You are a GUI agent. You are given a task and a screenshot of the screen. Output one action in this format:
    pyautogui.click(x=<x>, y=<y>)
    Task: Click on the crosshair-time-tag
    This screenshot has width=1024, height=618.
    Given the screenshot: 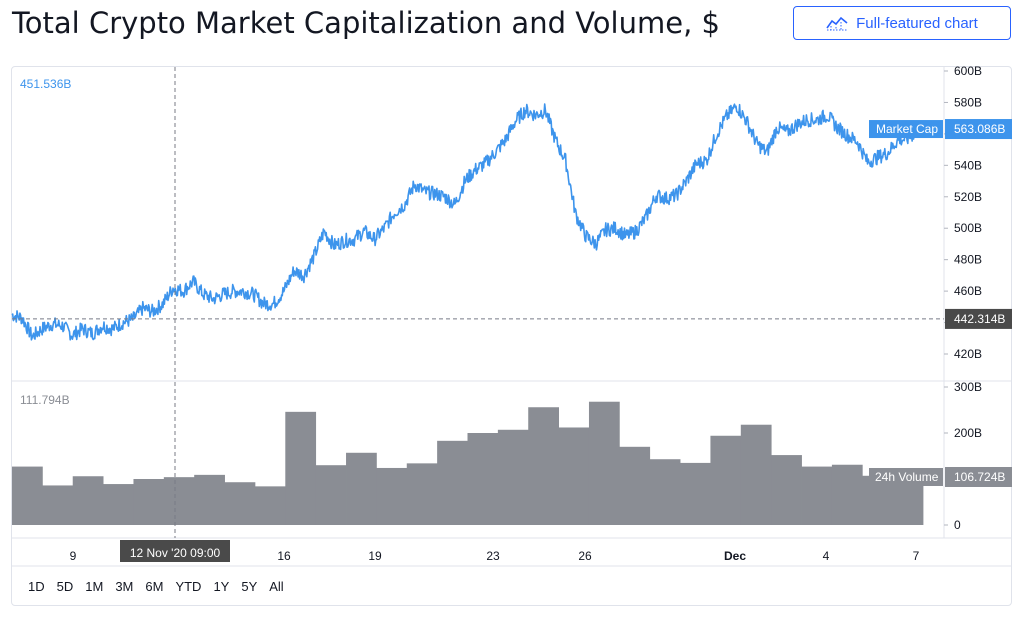 What is the action you would take?
    pyautogui.click(x=175, y=551)
    